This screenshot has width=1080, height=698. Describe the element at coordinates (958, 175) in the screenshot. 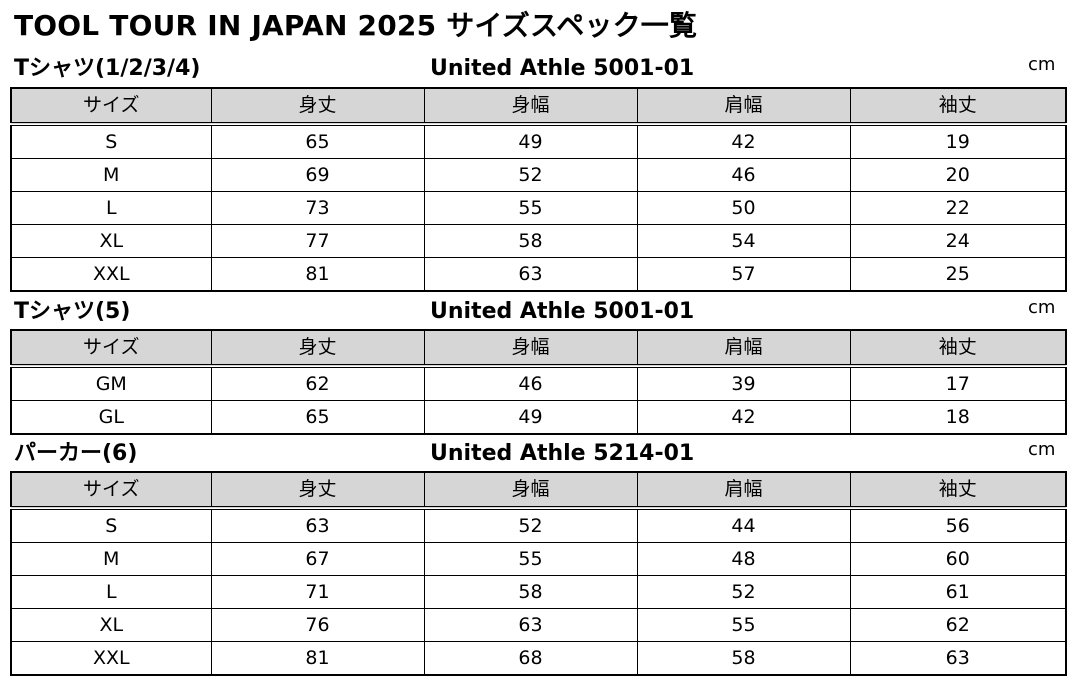

I see `table-cell: 20` at that location.